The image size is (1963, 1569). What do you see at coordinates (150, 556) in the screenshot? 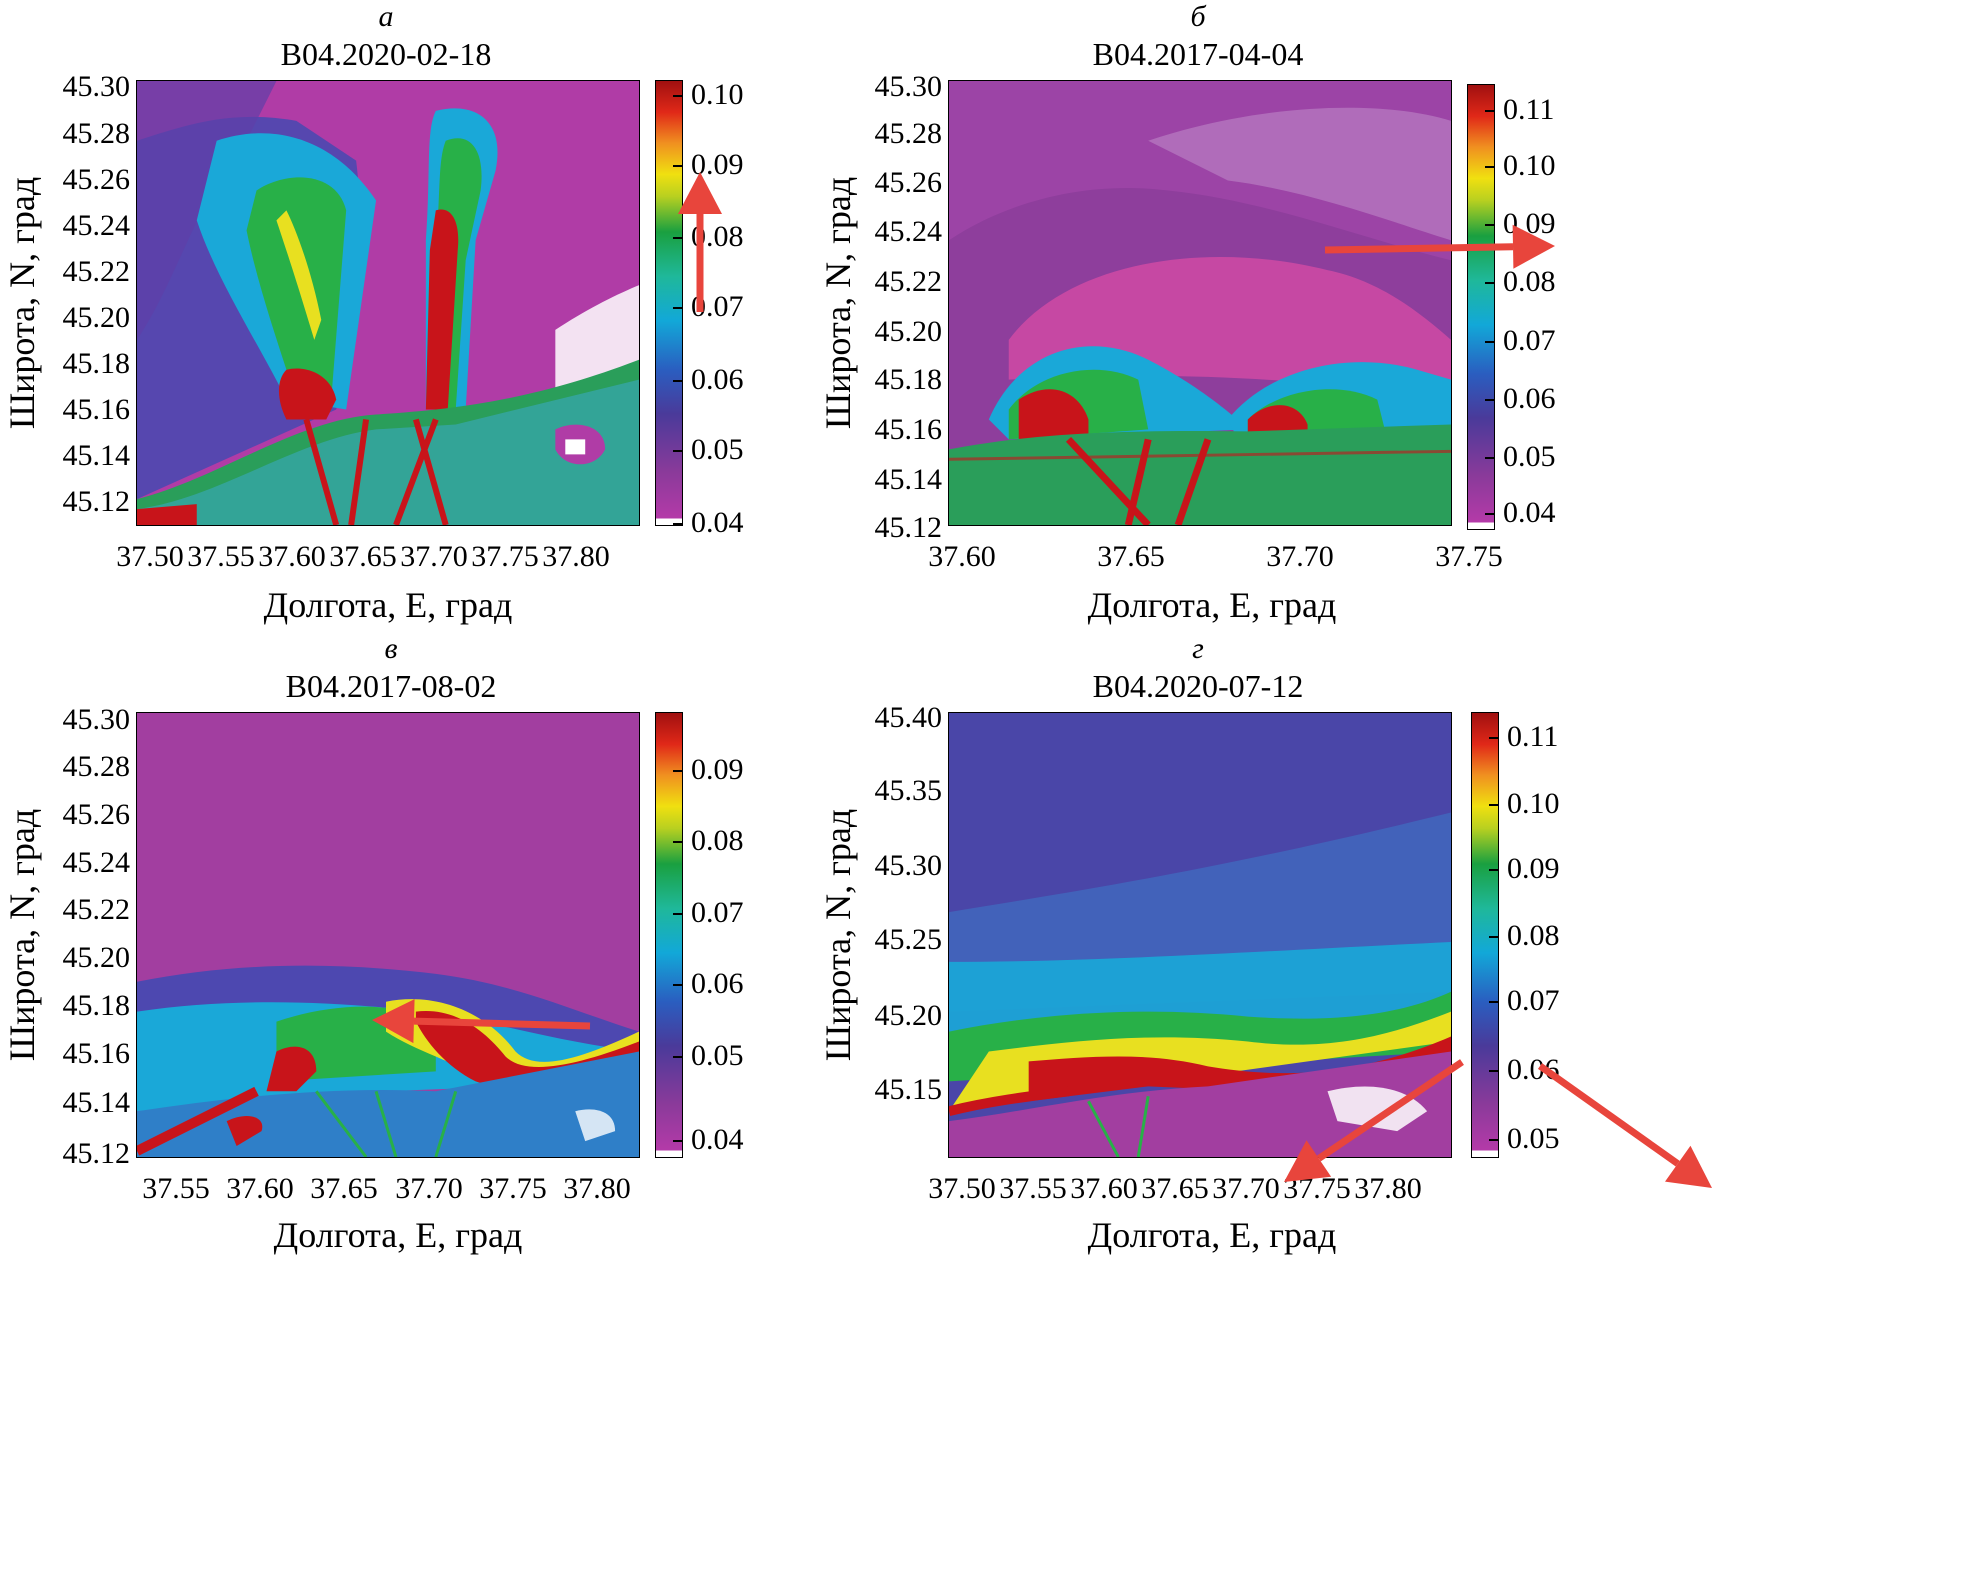
I see `x-tick-label: 37.50` at bounding box center [150, 556].